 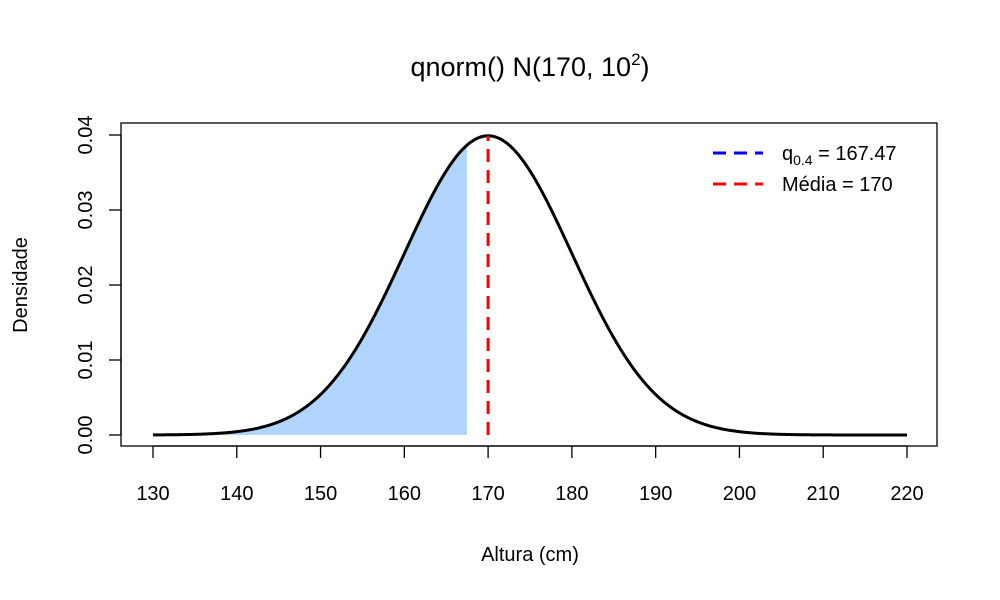 I want to click on x-axis-label: Altura (cm), so click(x=530, y=555).